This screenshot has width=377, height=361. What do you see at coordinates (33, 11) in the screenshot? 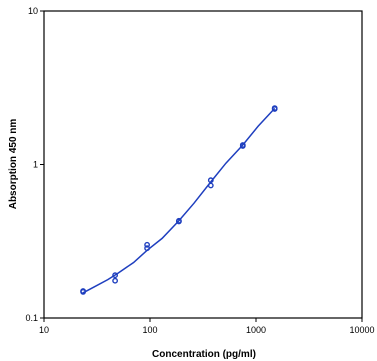
I see `y-tick-label: 10` at bounding box center [33, 11].